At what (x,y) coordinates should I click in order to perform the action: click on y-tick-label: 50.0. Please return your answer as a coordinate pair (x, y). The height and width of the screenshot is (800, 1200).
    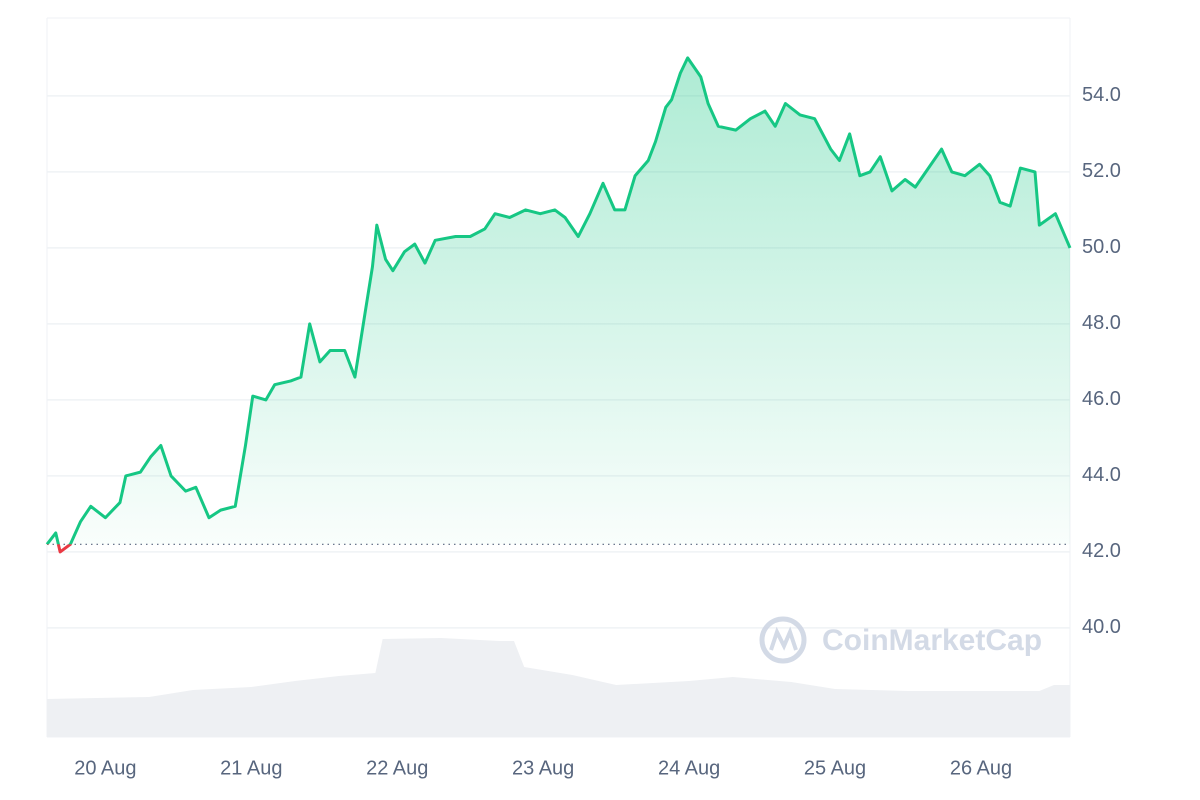
    Looking at the image, I should click on (1101, 247).